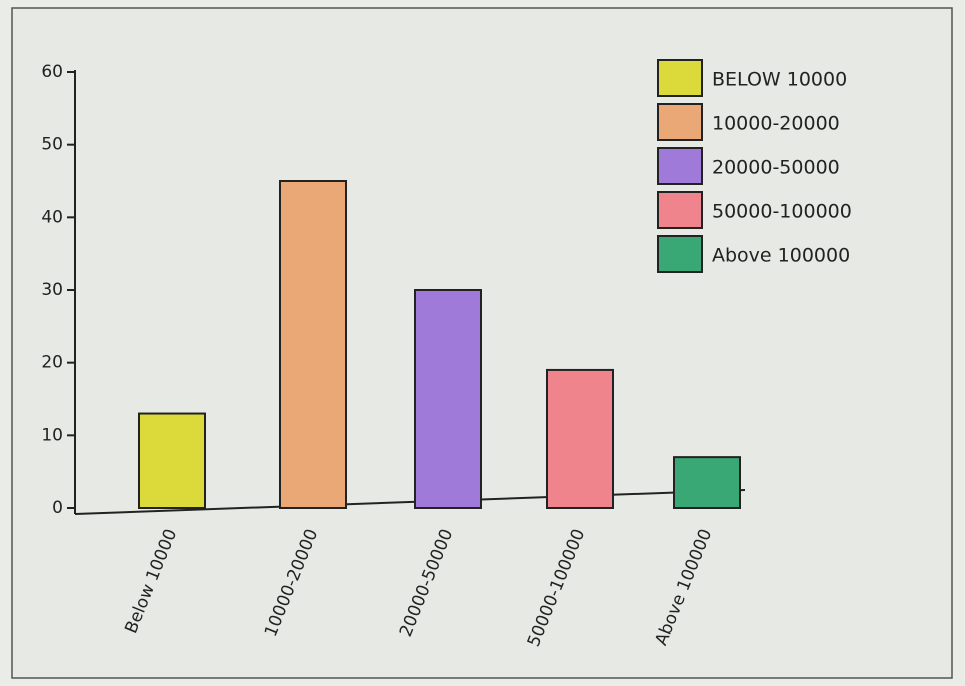  I want to click on legend-label: BELOW 10000, so click(779, 80).